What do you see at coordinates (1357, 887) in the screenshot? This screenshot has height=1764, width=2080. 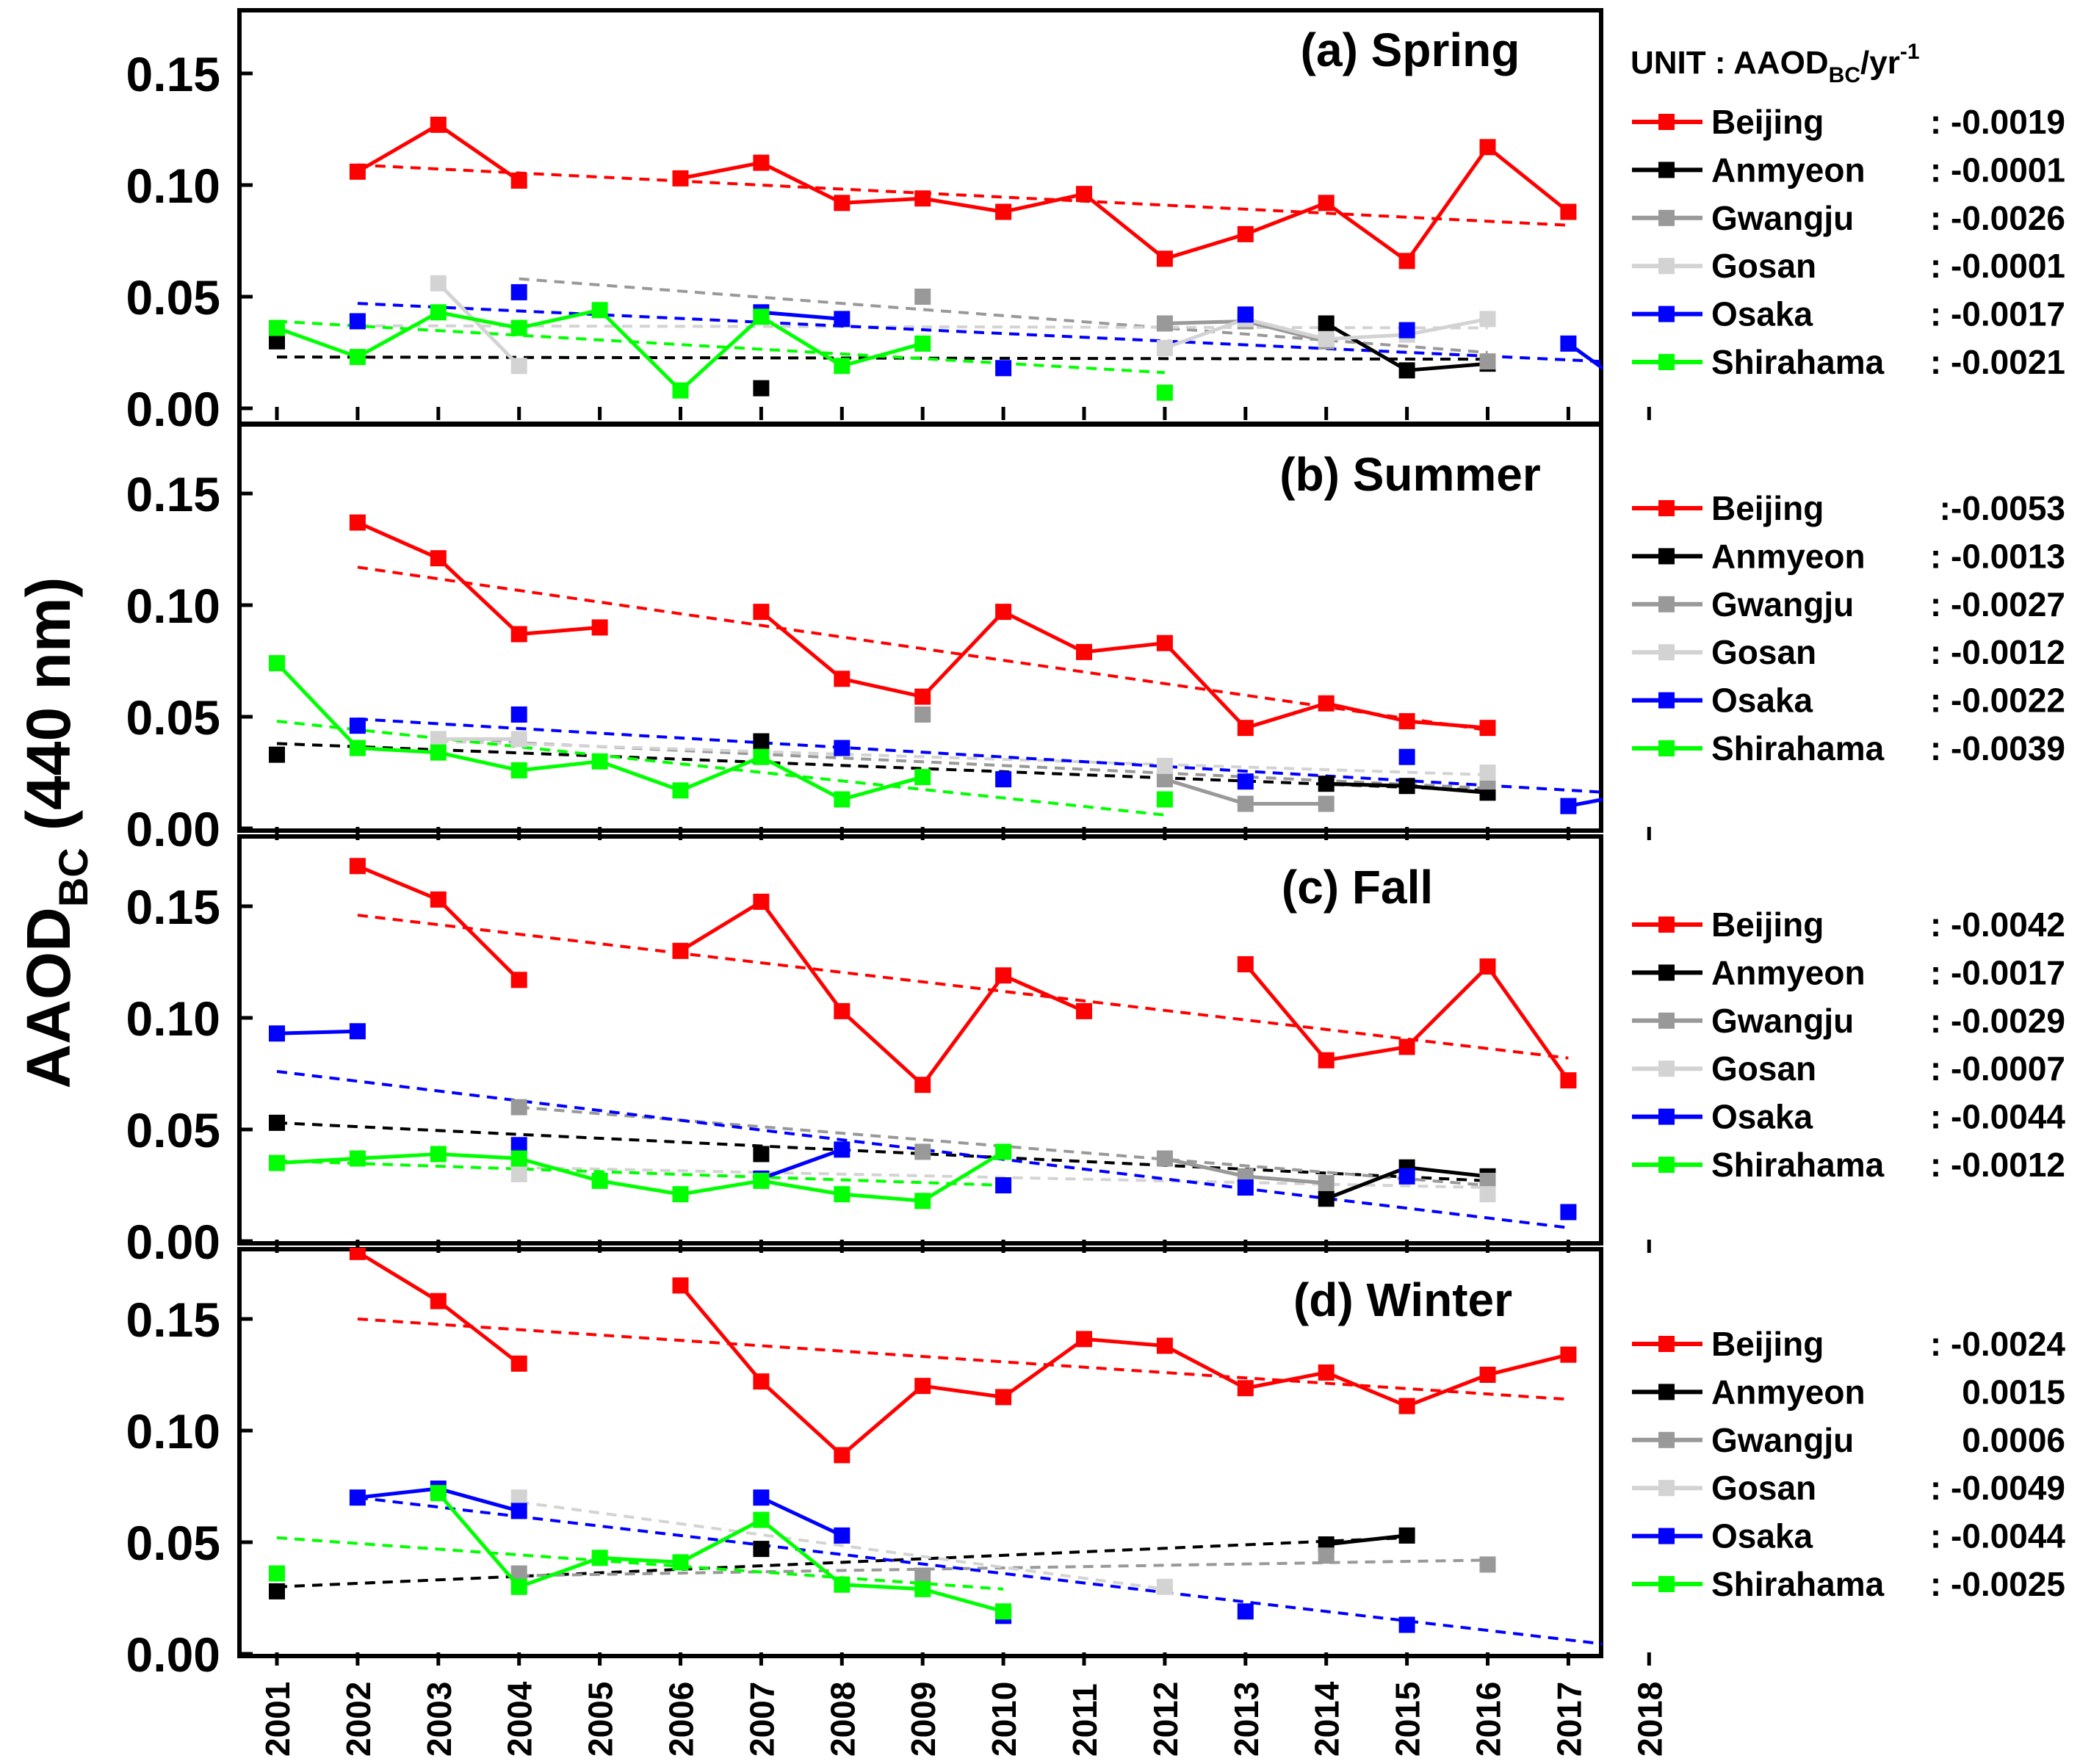 I see `panel-title: (c) Fall` at bounding box center [1357, 887].